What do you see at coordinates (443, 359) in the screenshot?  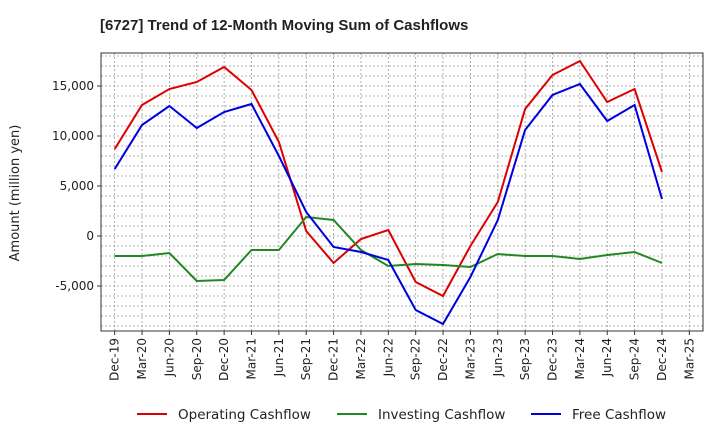 I see `x-tick-label: Dec-22` at bounding box center [443, 359].